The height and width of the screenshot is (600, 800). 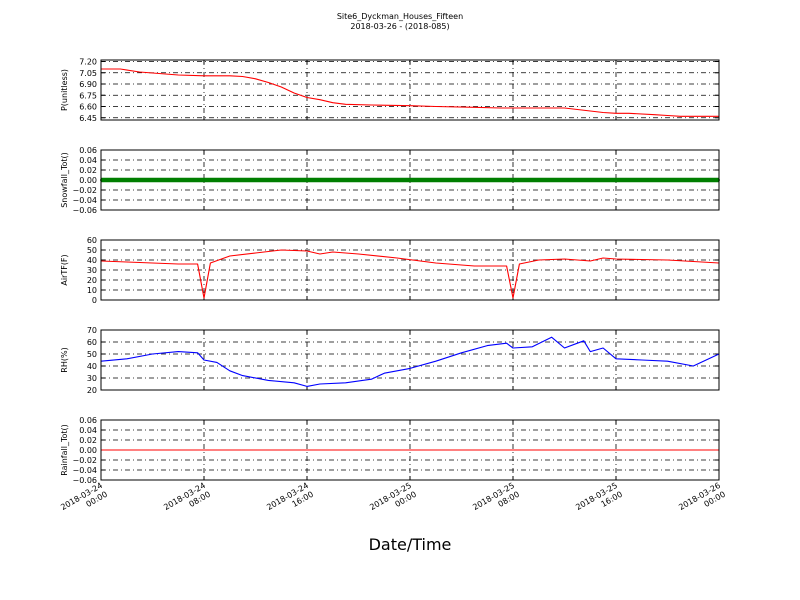 What do you see at coordinates (88, 95) in the screenshot?
I see `y-tick-label: 6.75` at bounding box center [88, 95].